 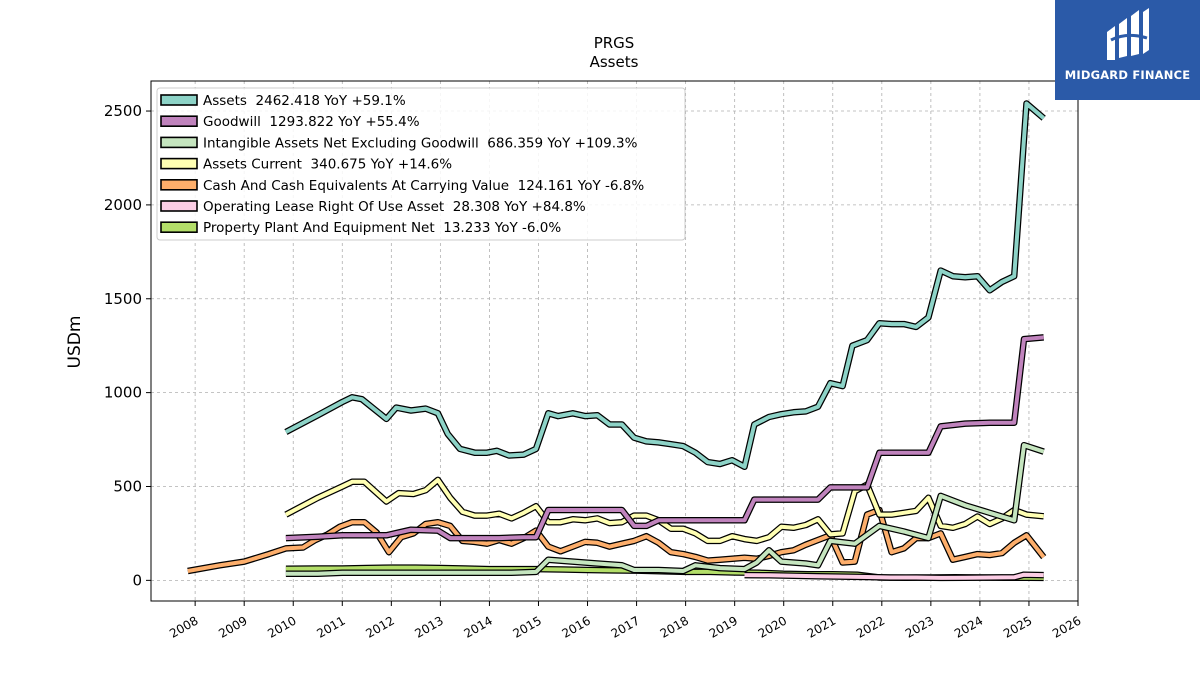 What do you see at coordinates (614, 43) in the screenshot?
I see `chart-title: PRGS` at bounding box center [614, 43].